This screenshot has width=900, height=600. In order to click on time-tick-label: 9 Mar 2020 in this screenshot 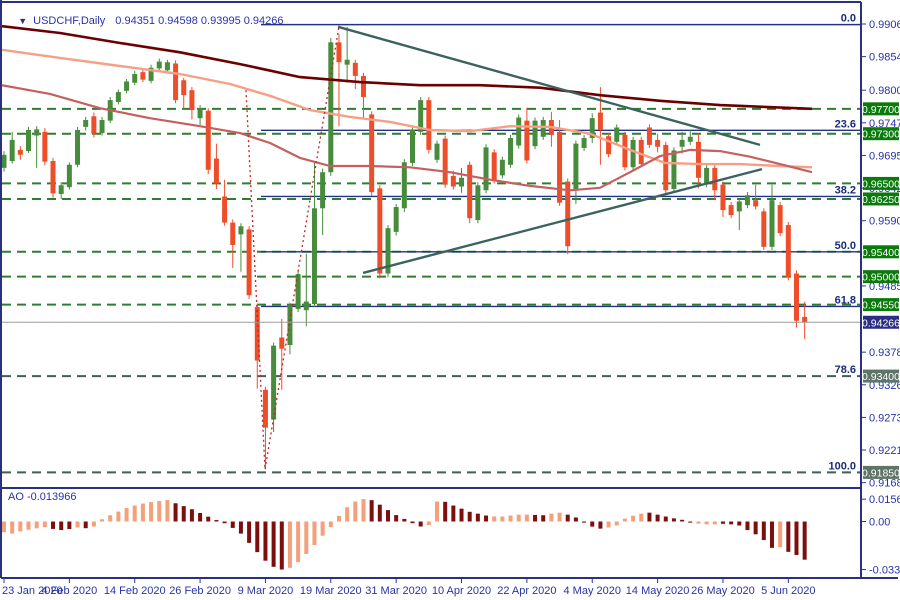, I will do `click(266, 591)`.